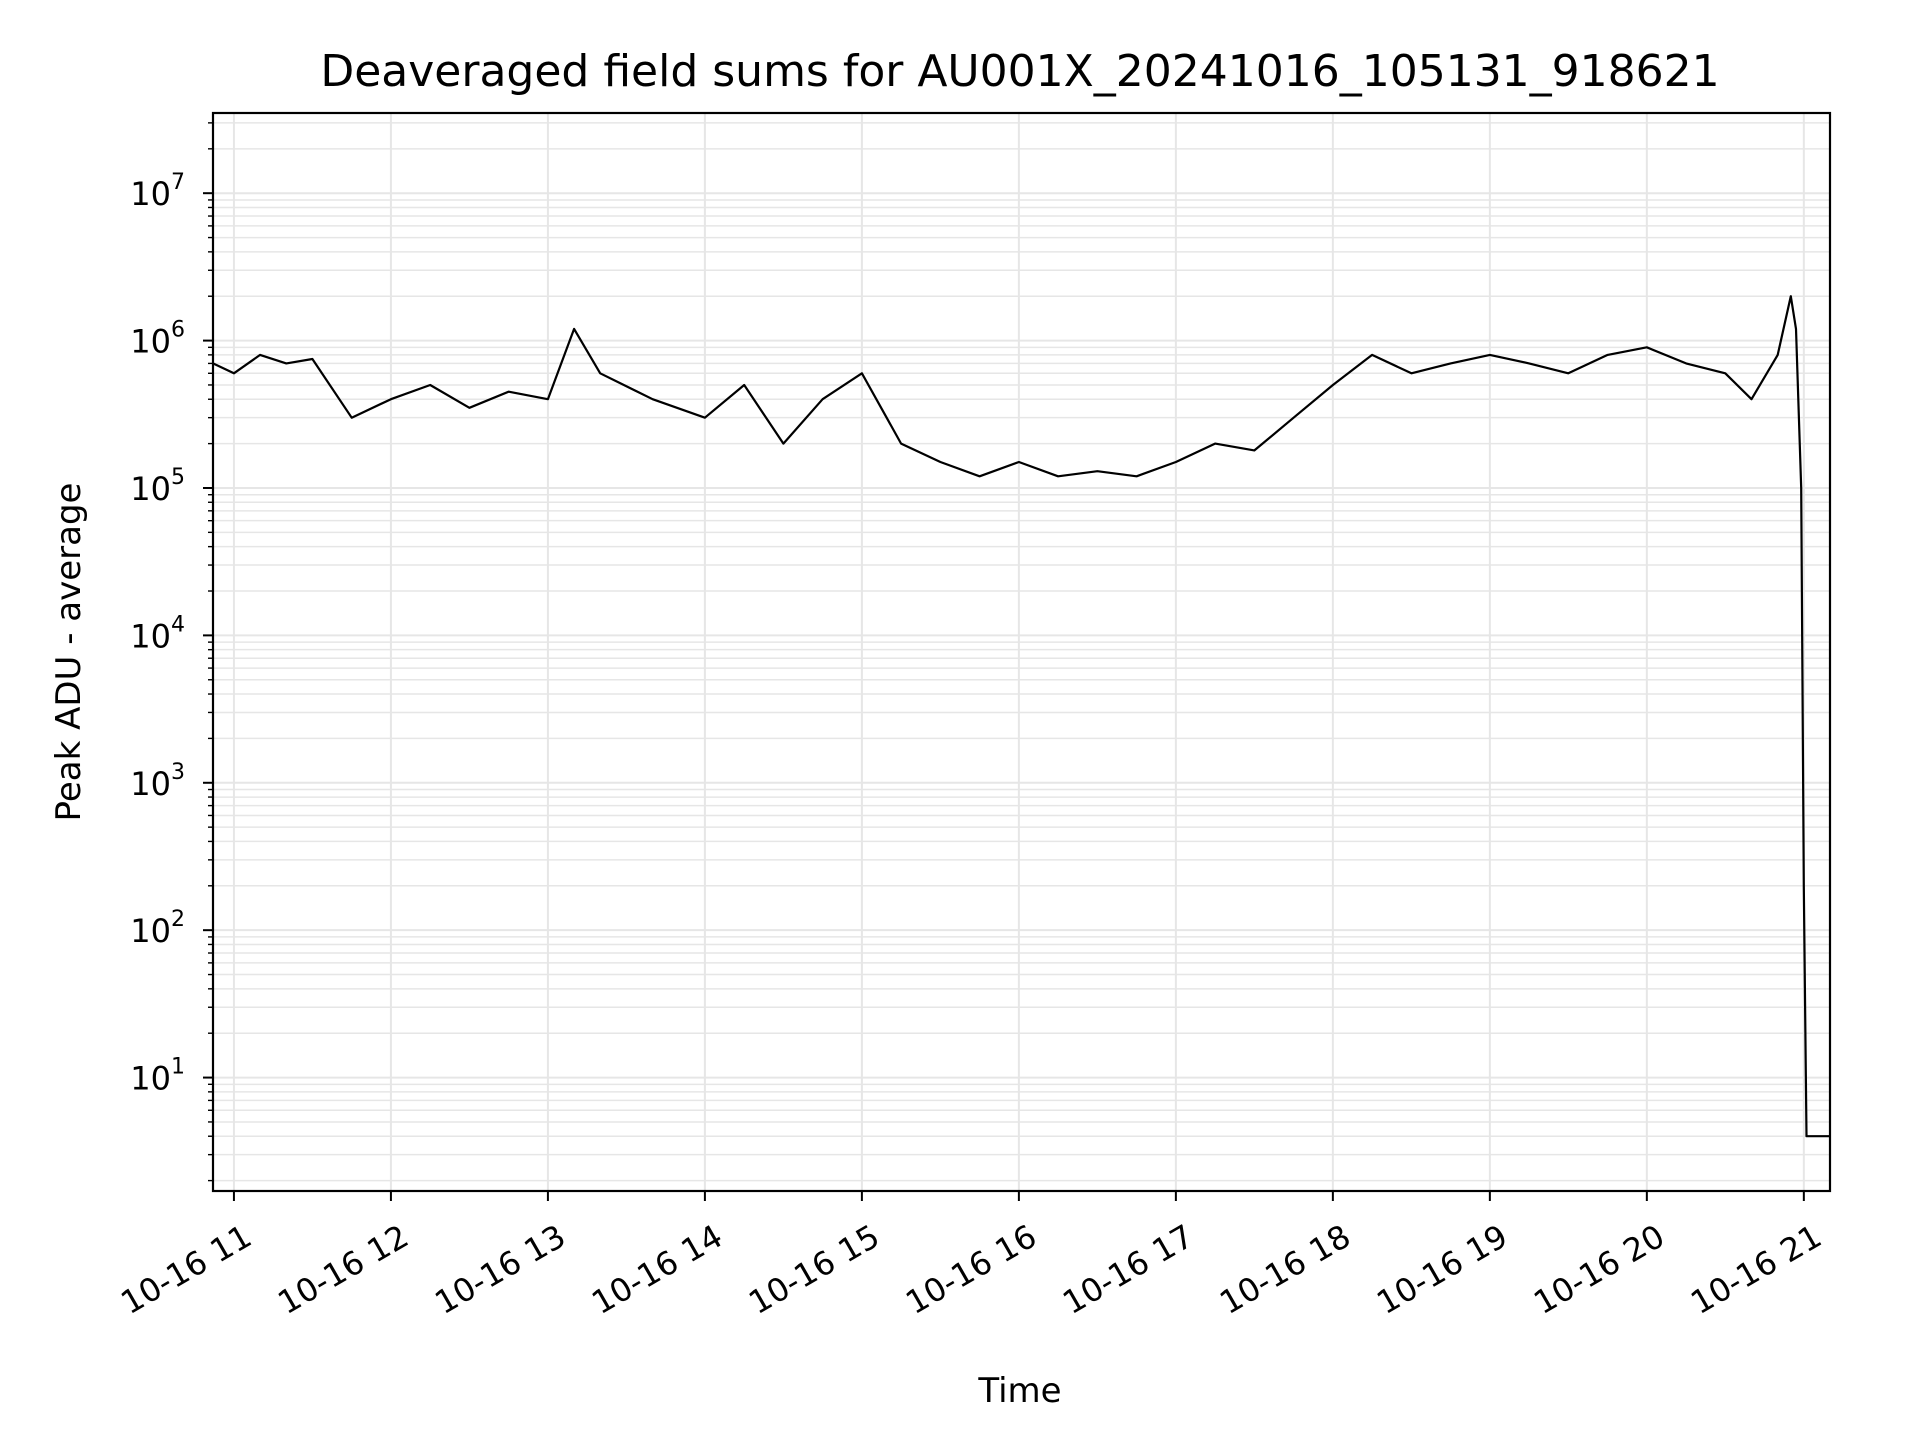 This screenshot has height=1440, width=1920. What do you see at coordinates (178, 919) in the screenshot?
I see `y-tick-exponent: 2` at bounding box center [178, 919].